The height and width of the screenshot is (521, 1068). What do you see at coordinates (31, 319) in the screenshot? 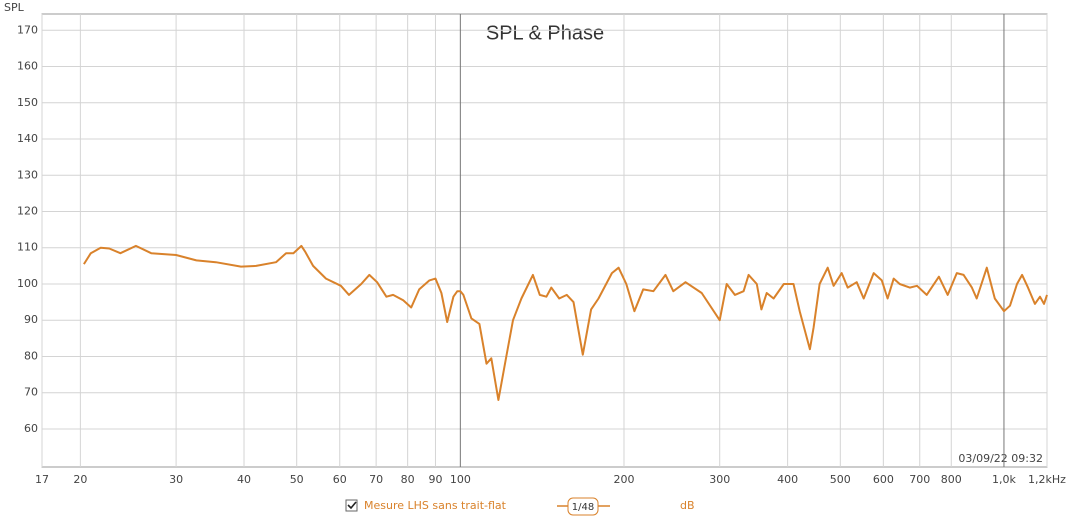
I see `y-tick-label: 90` at bounding box center [31, 319].